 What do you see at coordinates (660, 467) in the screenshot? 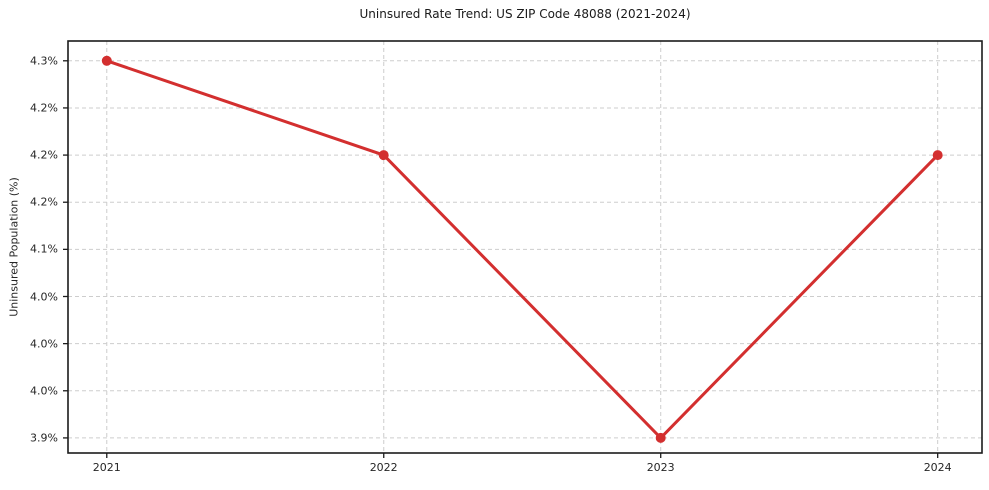
I see `x-tick-label: 2023` at bounding box center [660, 467].